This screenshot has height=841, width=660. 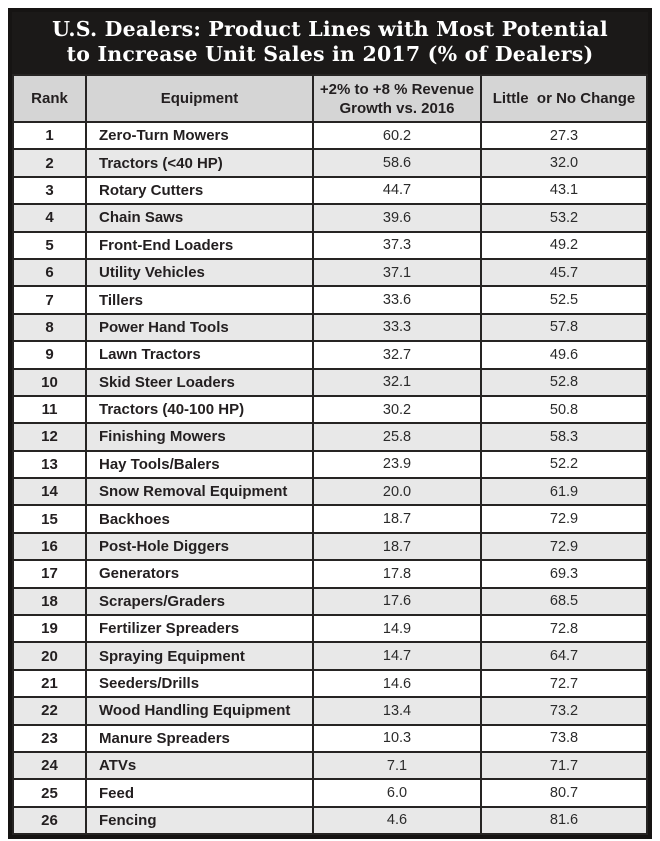 I want to click on growth-cell: 6.0, so click(x=397, y=793).